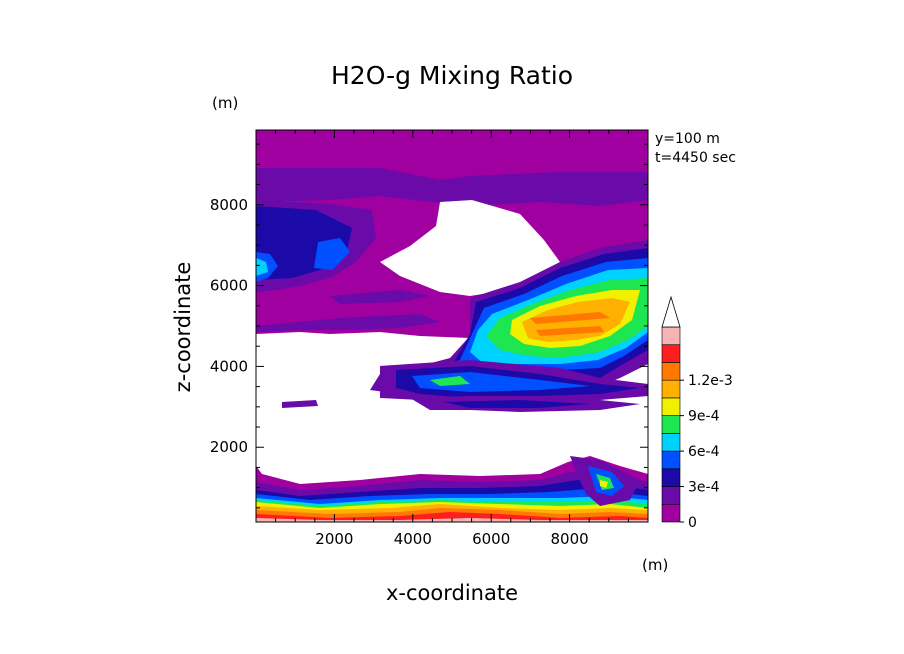 This screenshot has width=904, height=654. I want to click on annotation-time: t=4450 sec, so click(695, 158).